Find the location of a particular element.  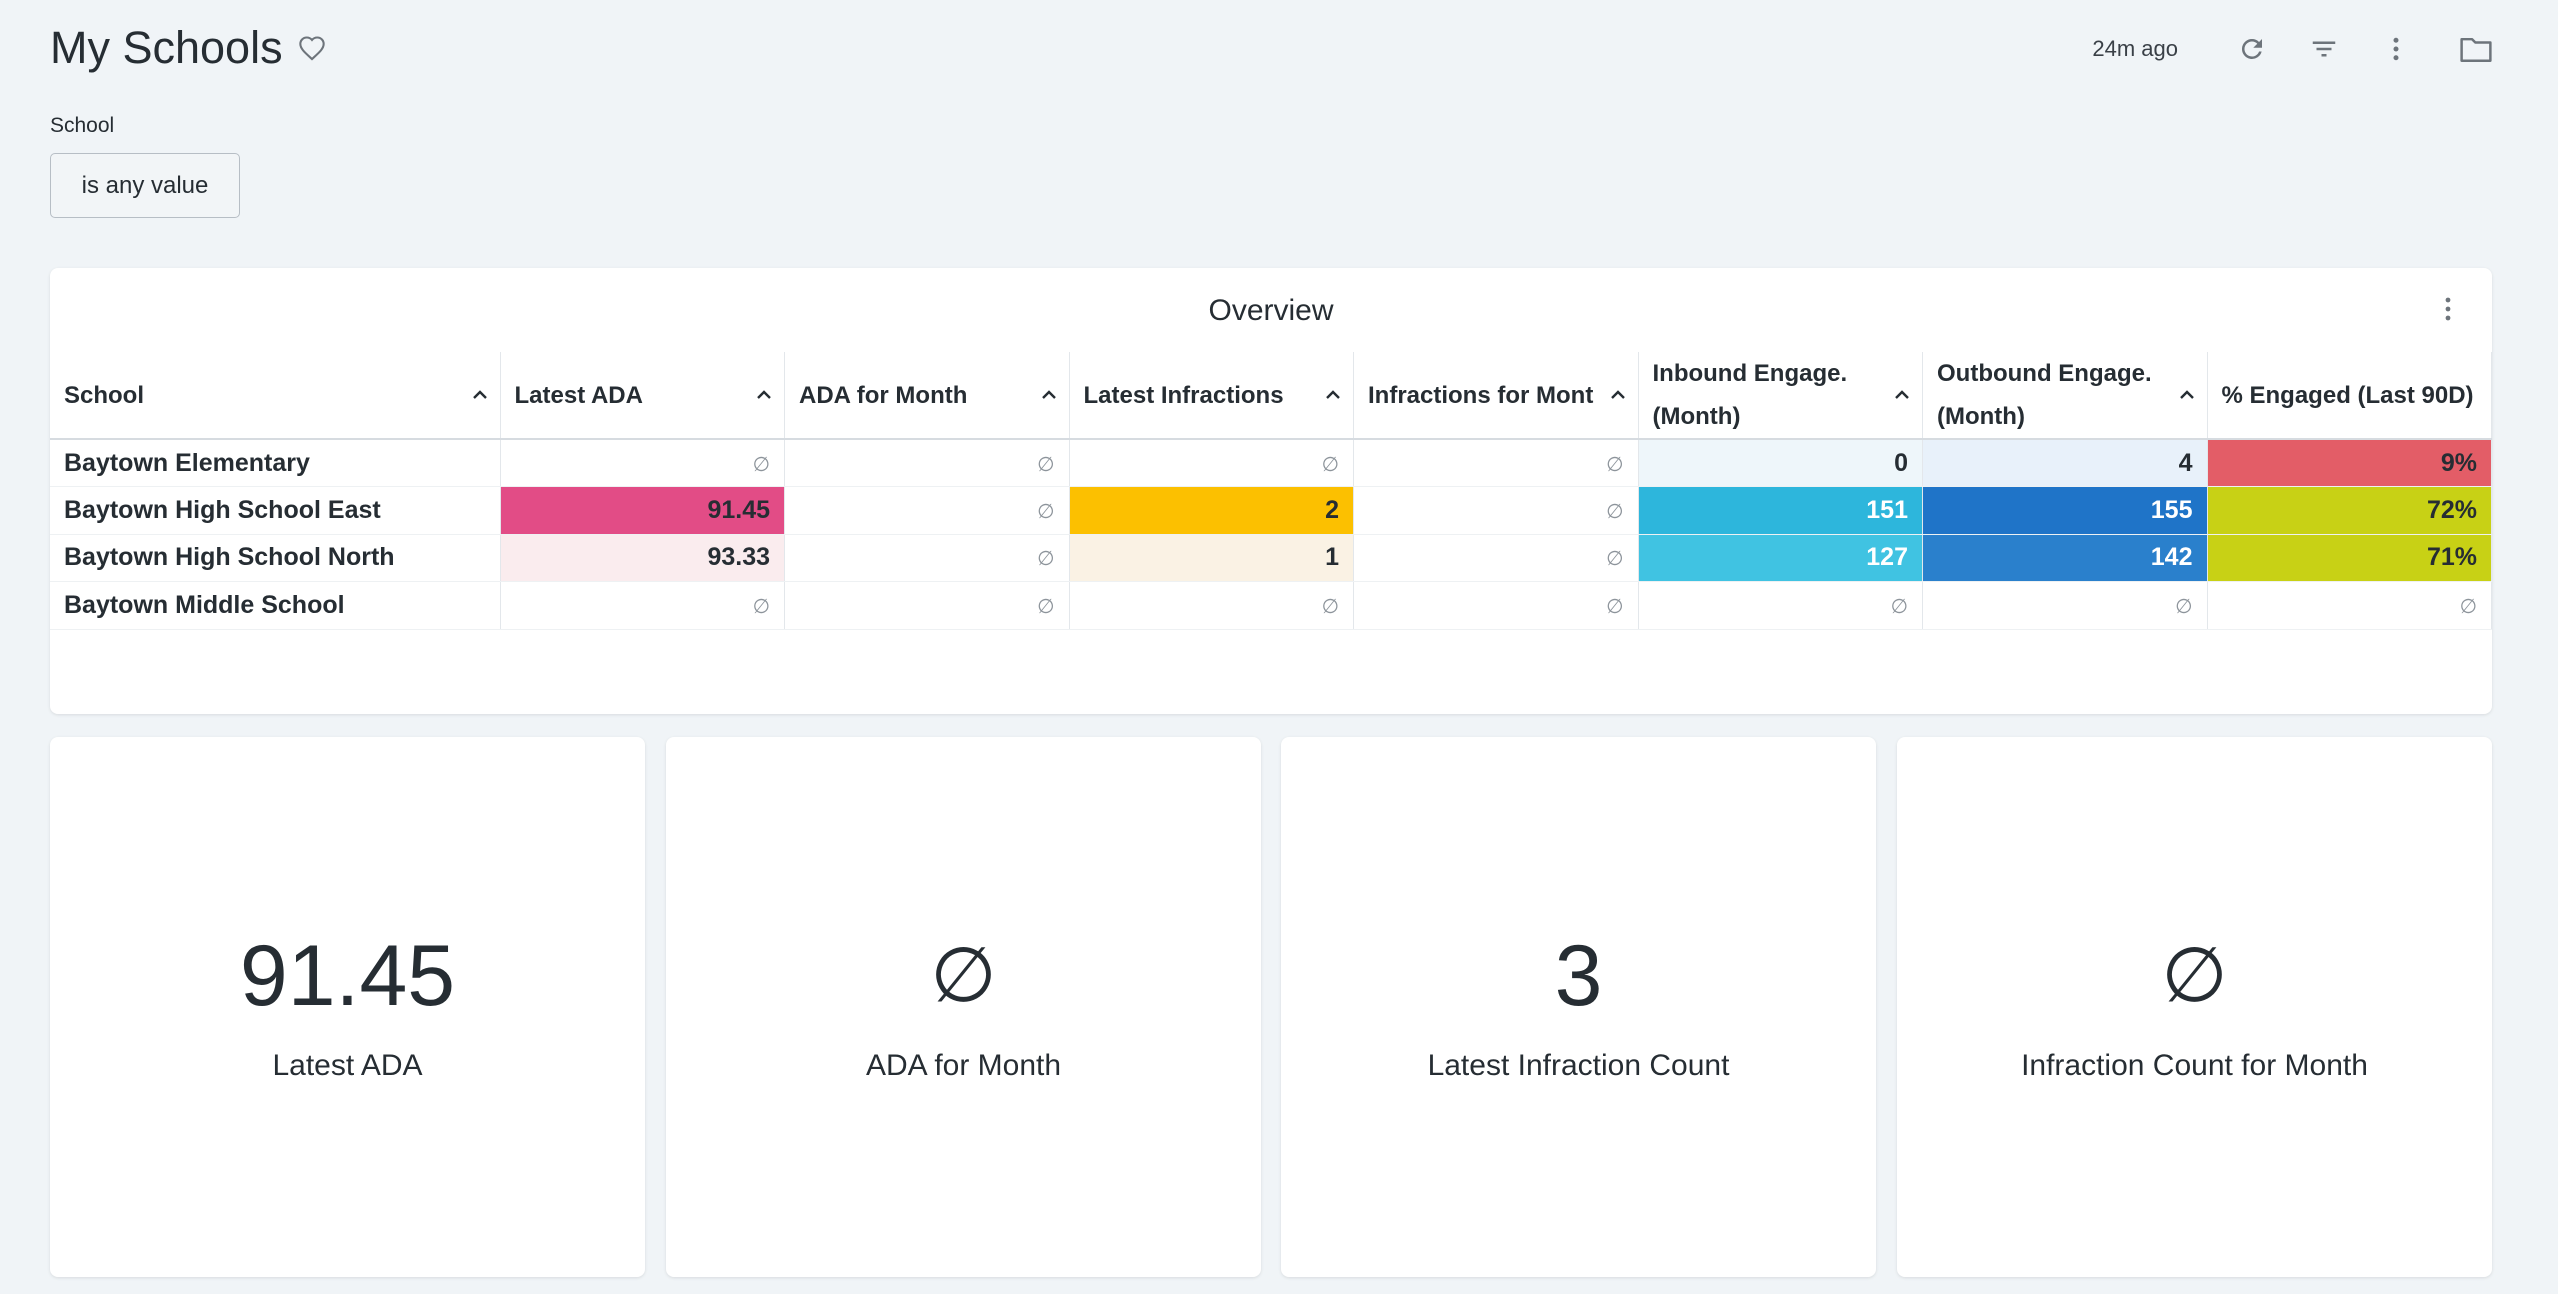

more-vert-icon is located at coordinates (2396, 49).